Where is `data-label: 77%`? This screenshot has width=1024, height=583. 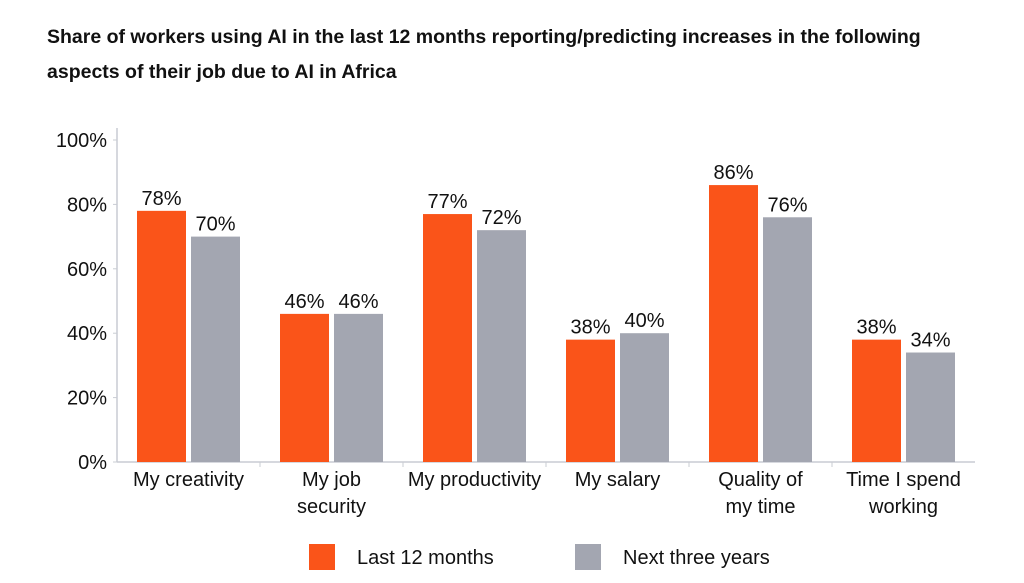
data-label: 77% is located at coordinates (447, 202).